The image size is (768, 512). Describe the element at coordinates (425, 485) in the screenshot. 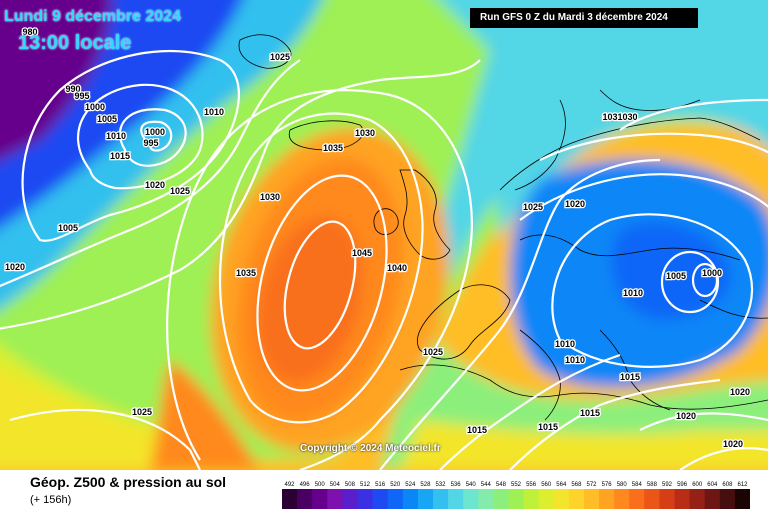

I see `scale-tick-label: 528` at that location.